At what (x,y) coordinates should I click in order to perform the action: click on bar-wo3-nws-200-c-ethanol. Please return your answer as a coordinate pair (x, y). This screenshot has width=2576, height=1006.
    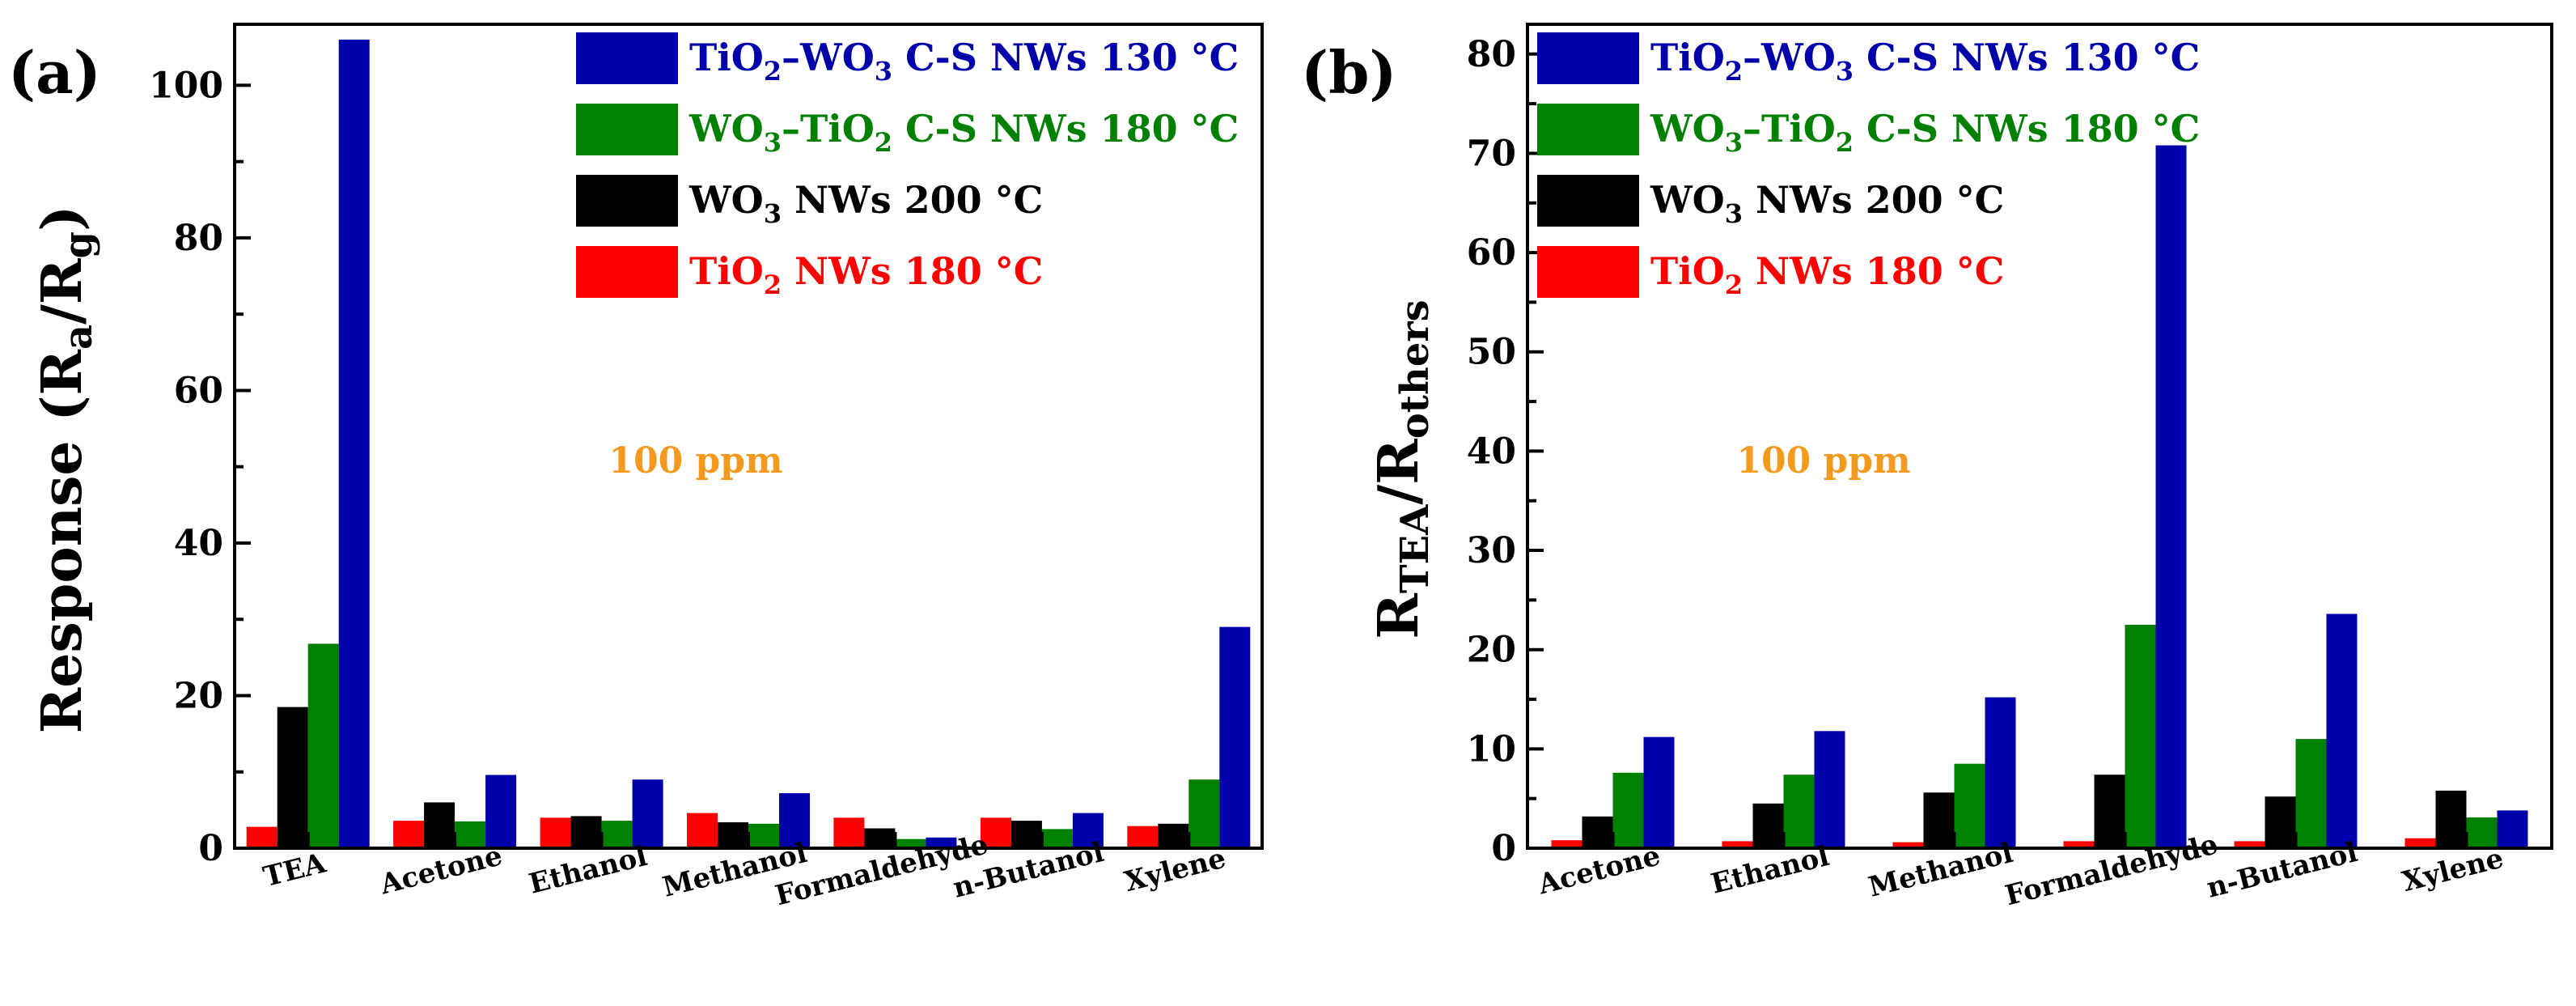
    Looking at the image, I should click on (586, 832).